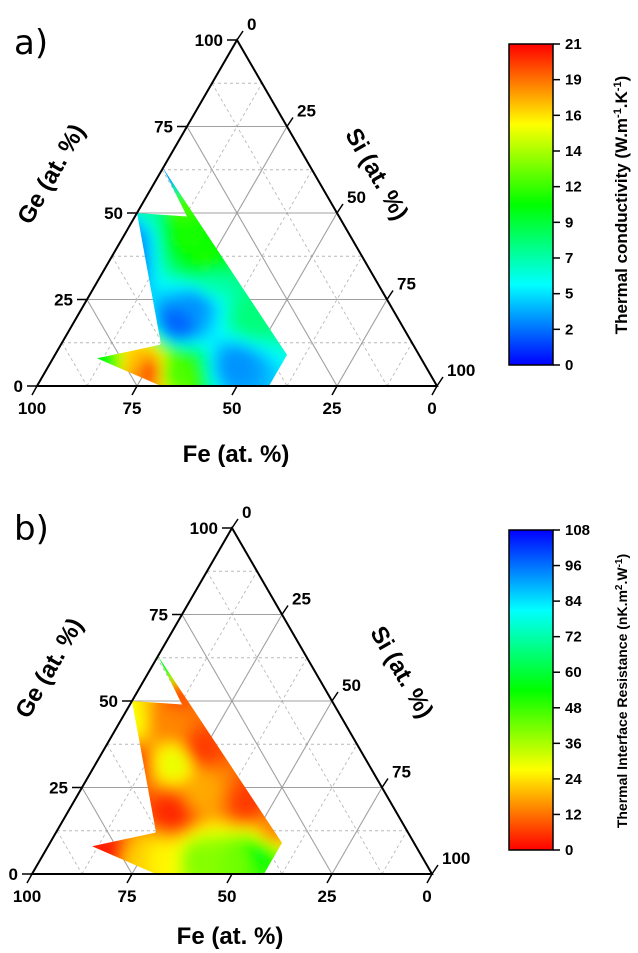  I want to click on colorbar-tick-label: 24, so click(573, 779).